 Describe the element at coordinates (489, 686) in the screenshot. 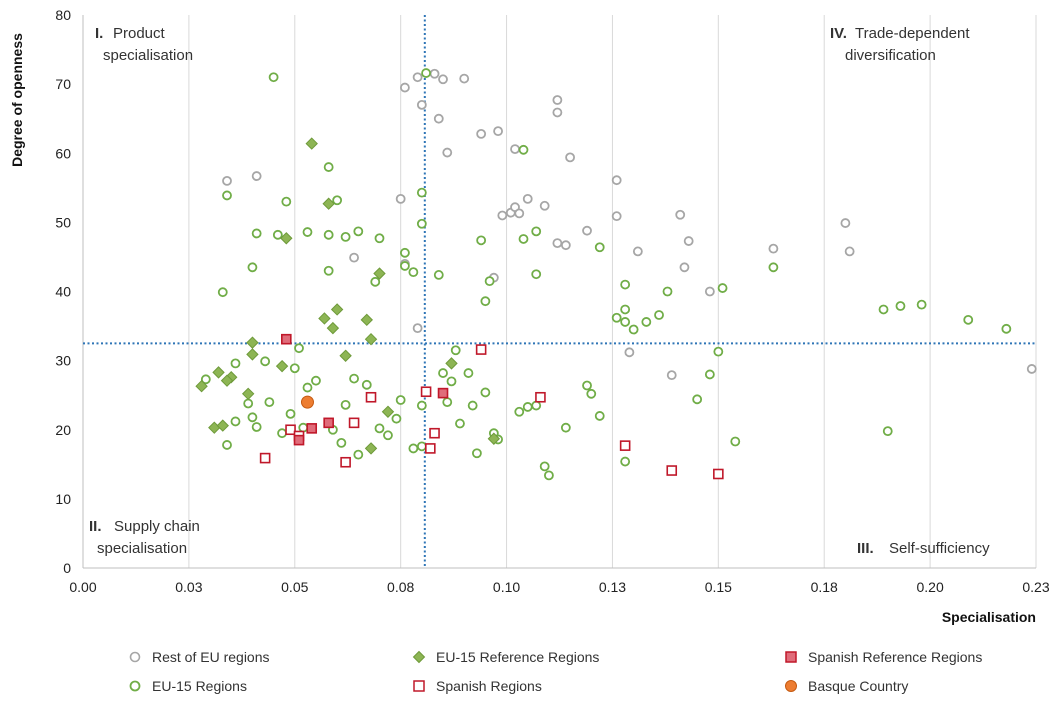

I see `legend-label: Spanish Regions` at that location.